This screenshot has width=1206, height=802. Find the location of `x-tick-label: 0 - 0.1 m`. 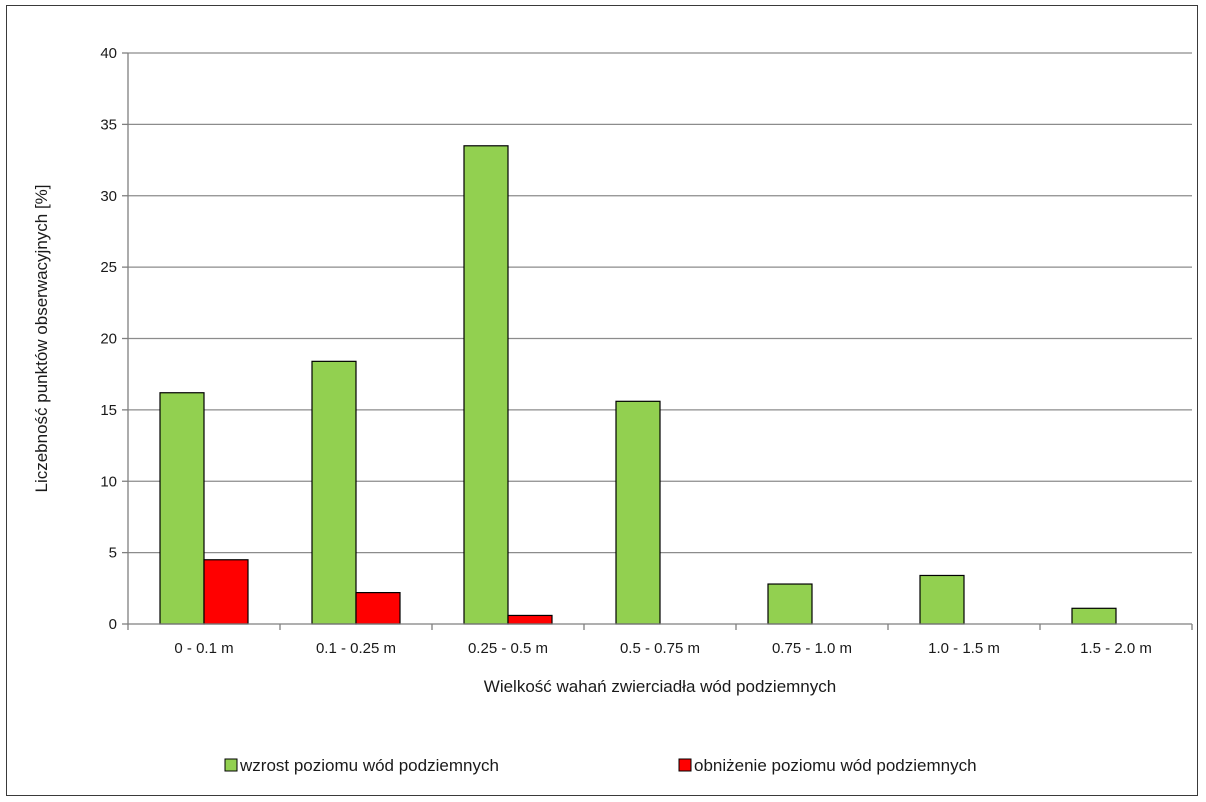

x-tick-label: 0 - 0.1 m is located at coordinates (203, 648).